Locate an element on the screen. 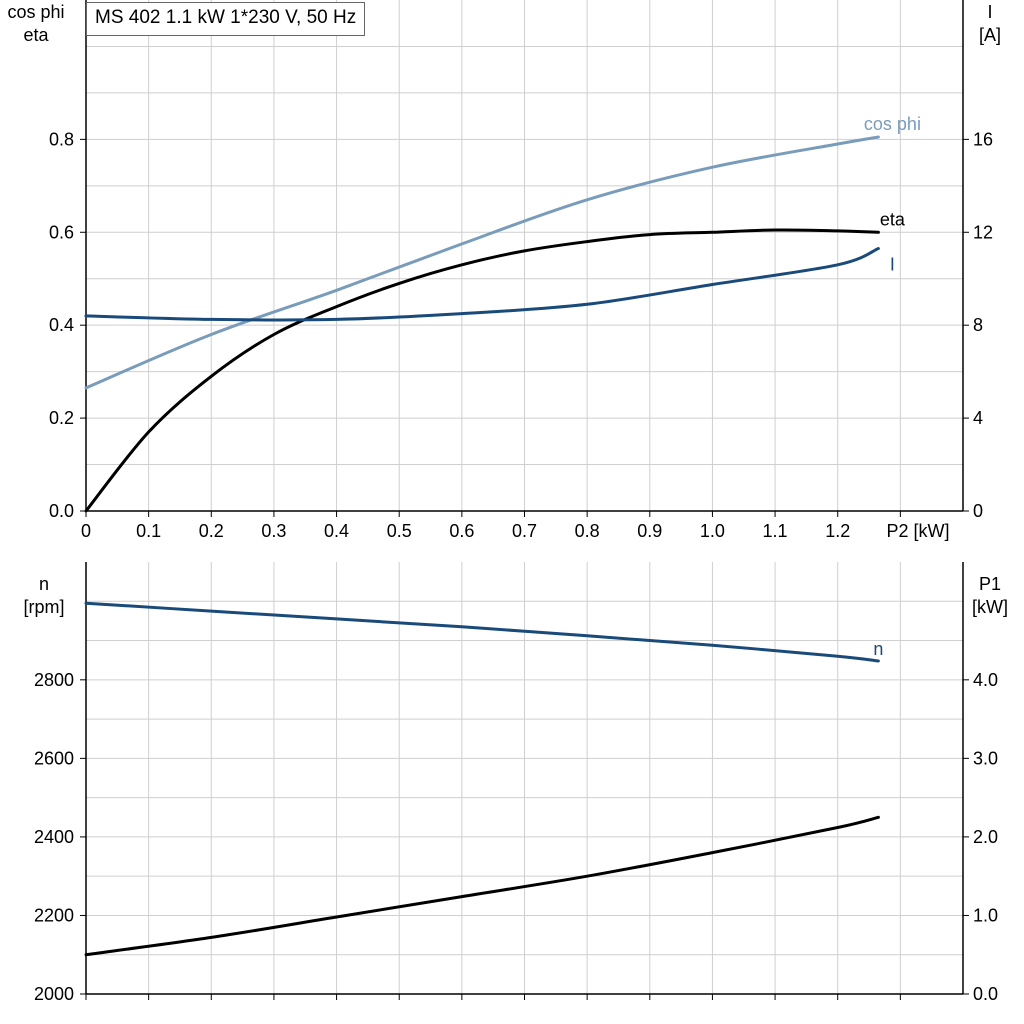 Image resolution: width=1024 pixels, height=1024 pixels. y-right-tick-label: 1.0 is located at coordinates (985, 915).